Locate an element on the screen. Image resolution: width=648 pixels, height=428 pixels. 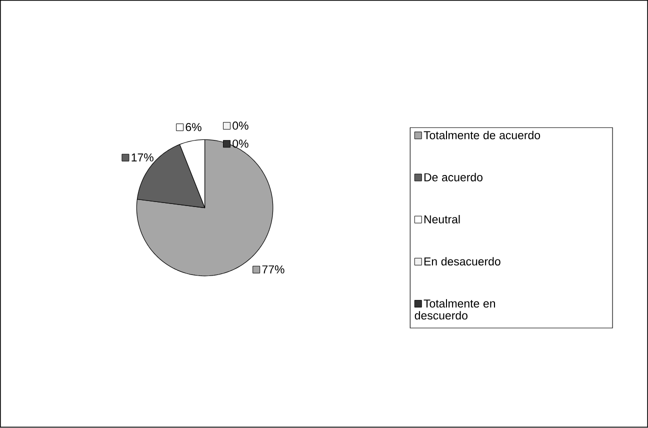
legend-label: Totalmente de acuerdo is located at coordinates (482, 135).